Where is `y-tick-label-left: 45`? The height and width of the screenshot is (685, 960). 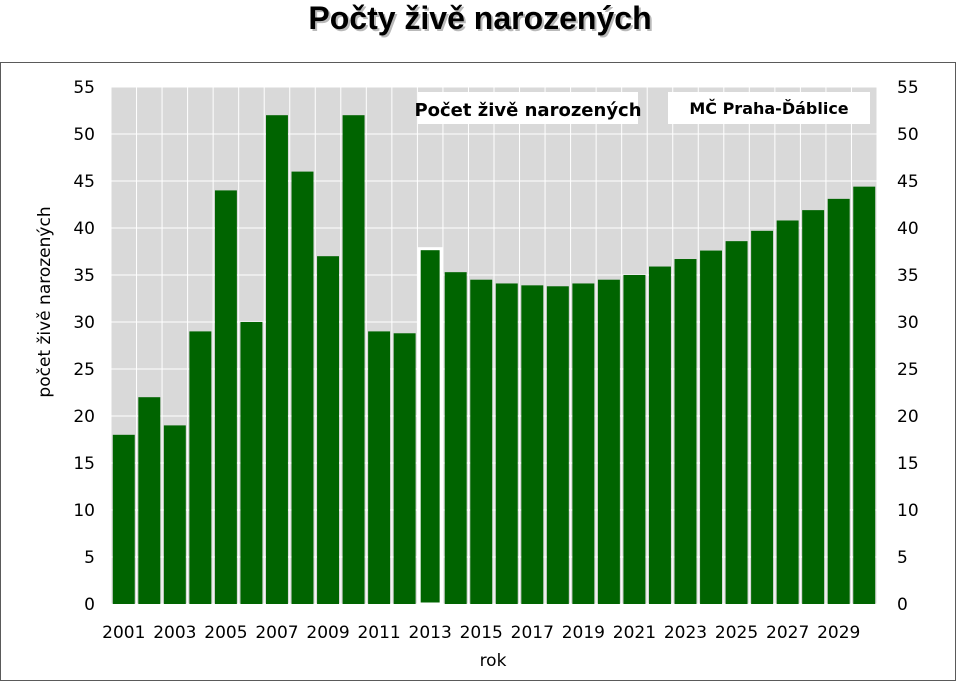 y-tick-label-left: 45 is located at coordinates (84, 182).